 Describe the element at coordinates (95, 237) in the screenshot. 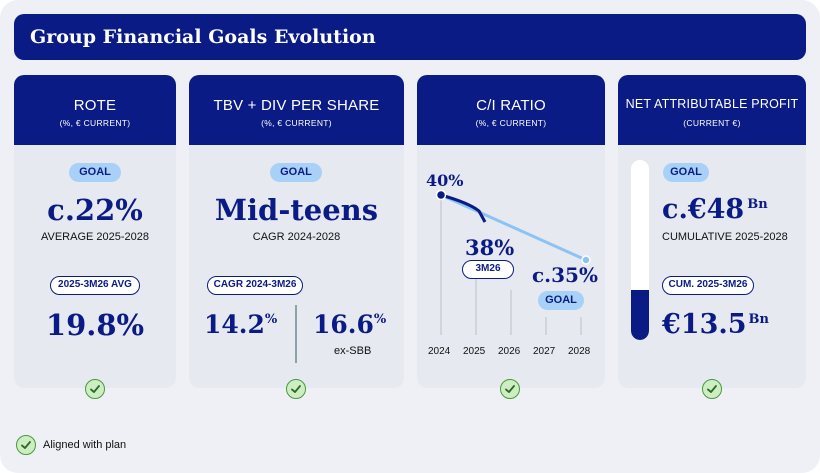

I see `rote-goal-caption: AVERAGE 2025-2028` at that location.